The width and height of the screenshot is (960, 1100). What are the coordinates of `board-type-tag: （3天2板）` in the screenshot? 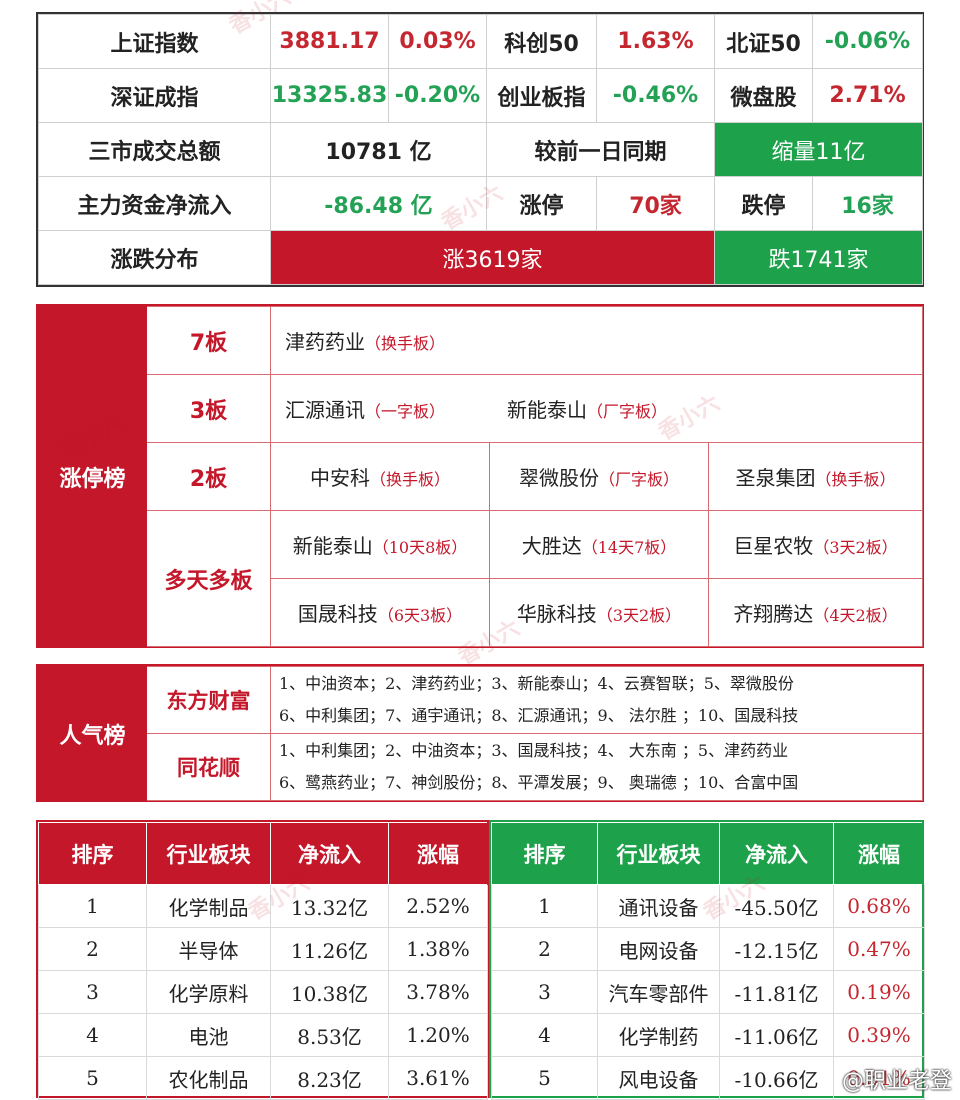 It's located at (855, 547).